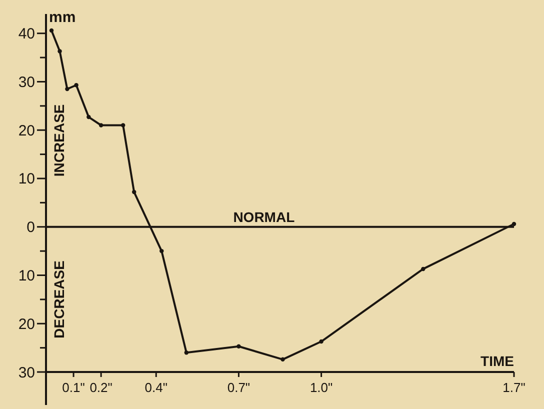 This screenshot has height=409, width=544. I want to click on x-tick-label: 1.0", so click(322, 387).